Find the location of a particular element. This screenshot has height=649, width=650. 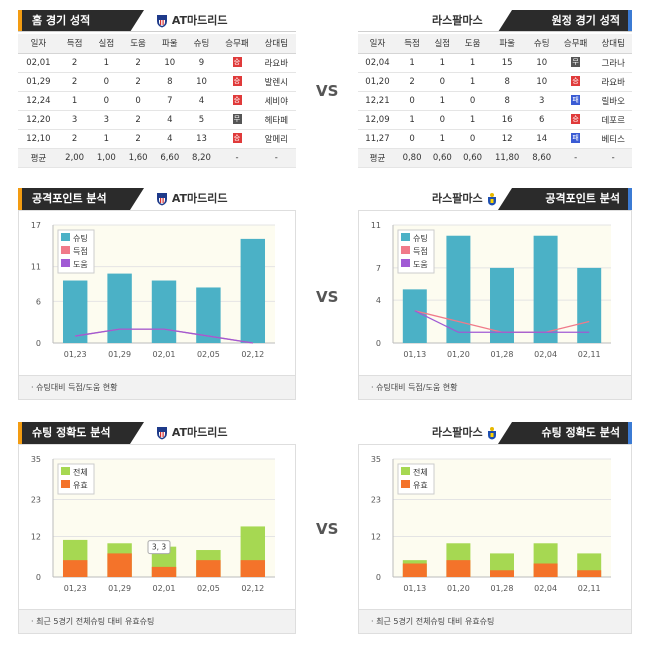

table-cell-date: 02,04 is located at coordinates (377, 63).